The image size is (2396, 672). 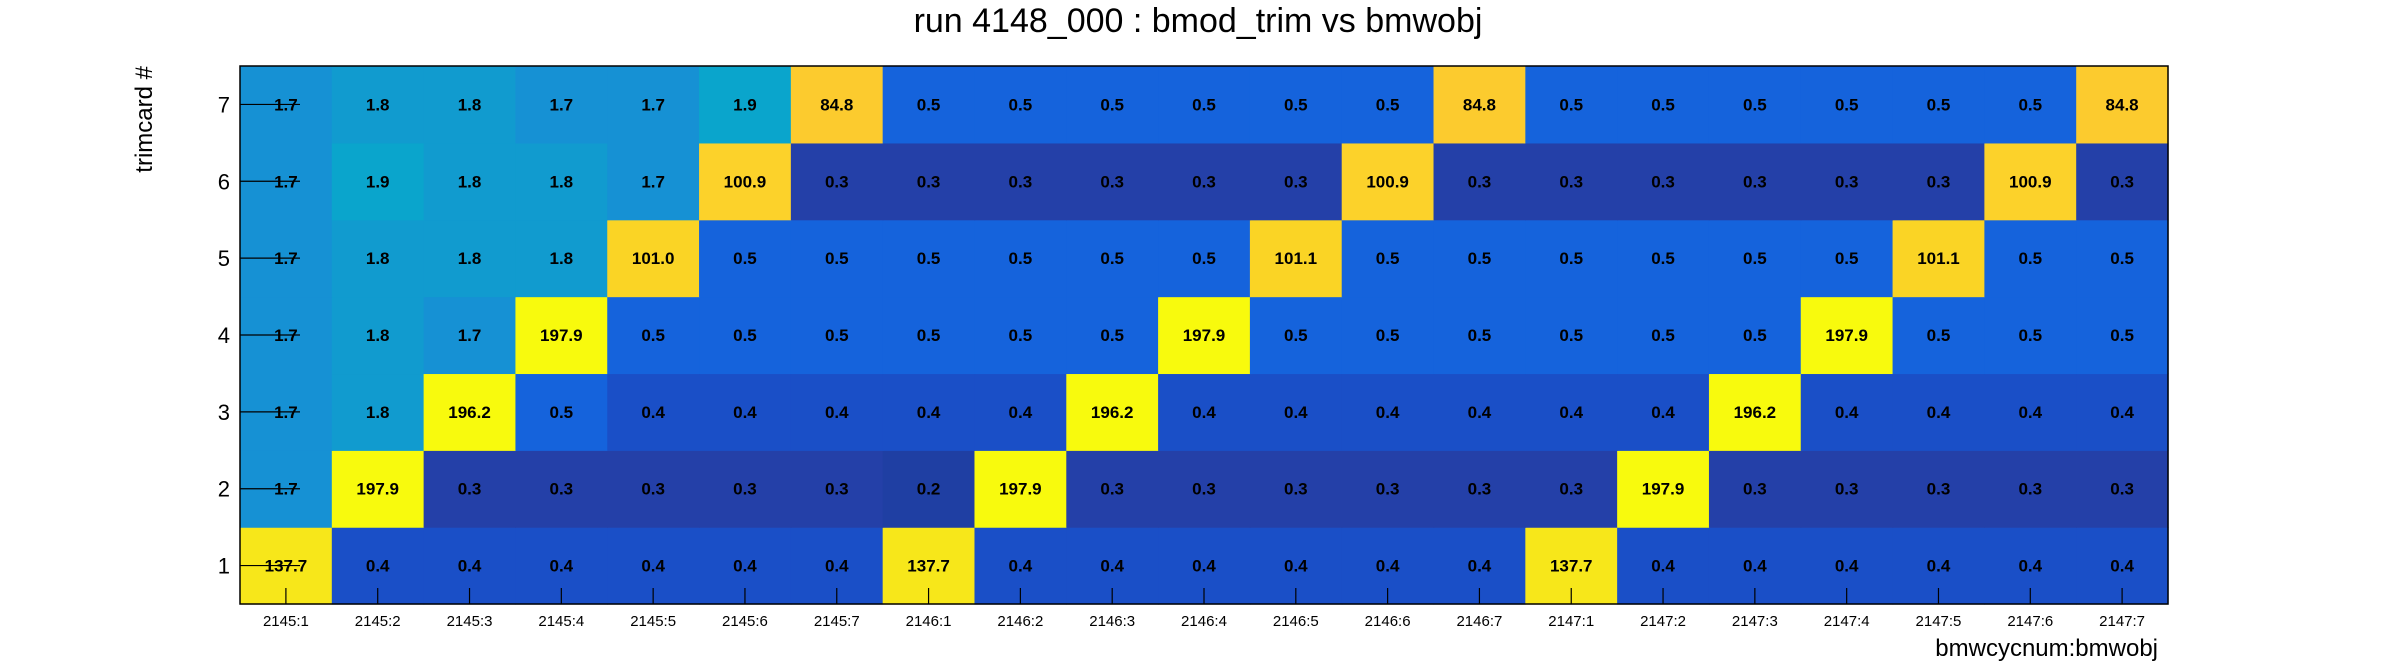 What do you see at coordinates (2122, 621) in the screenshot?
I see `x-tick-label: 2147:7` at bounding box center [2122, 621].